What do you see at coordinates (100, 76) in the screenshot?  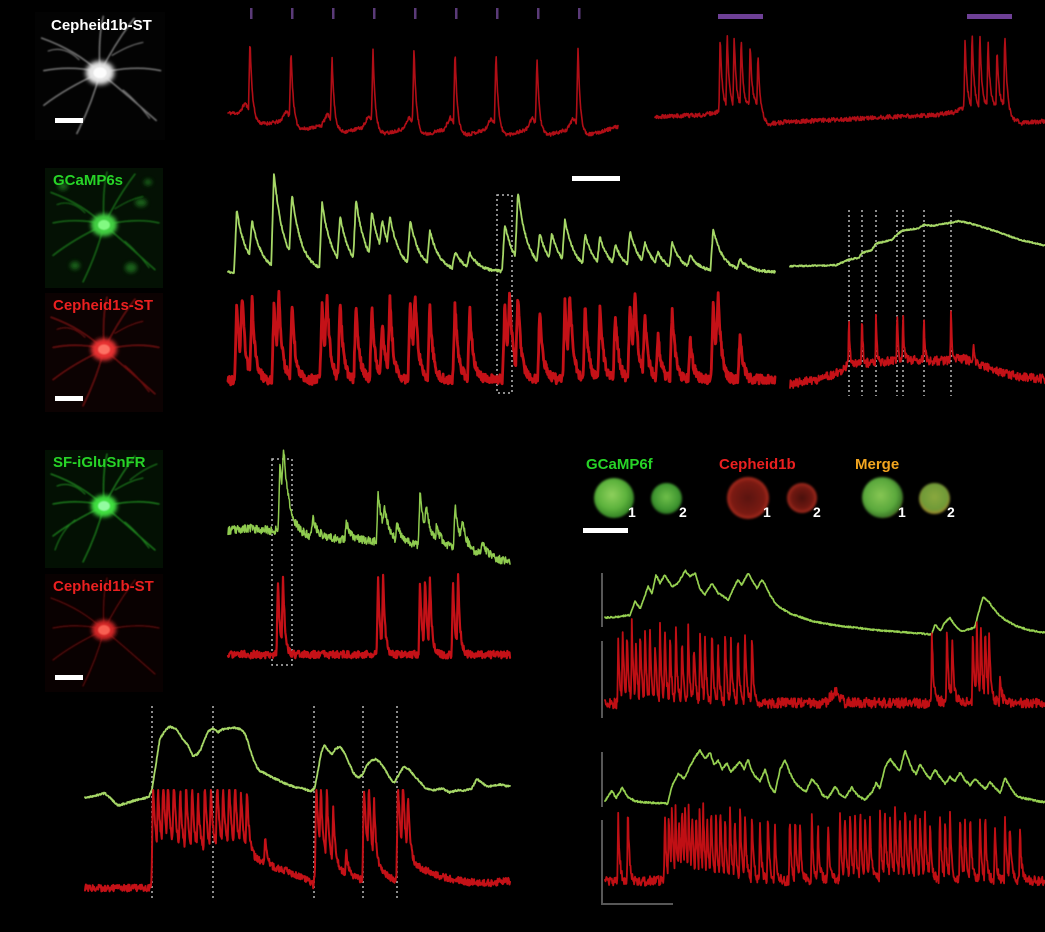 I see `micrograph-cepheid1b-st: Cepheid1b-ST` at bounding box center [100, 76].